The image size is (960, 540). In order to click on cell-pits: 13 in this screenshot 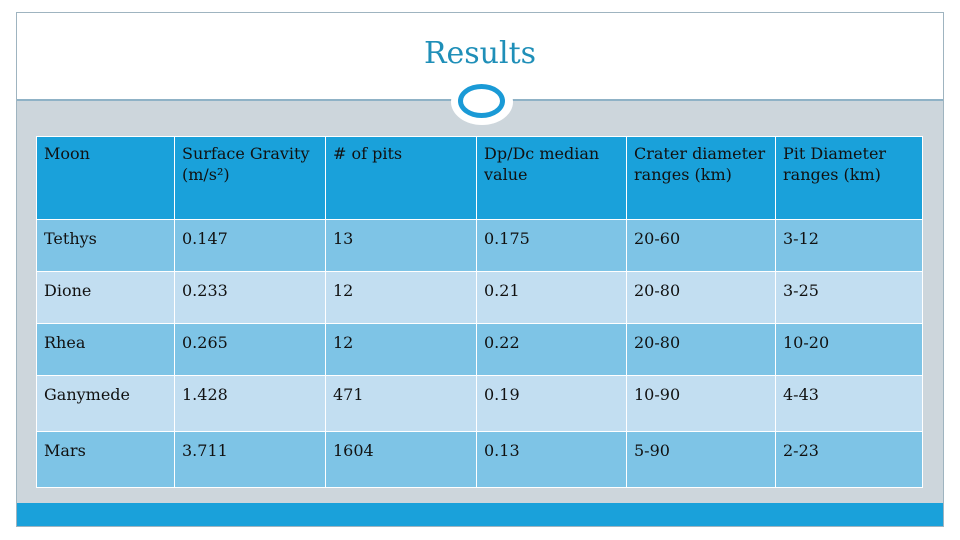, I will do `click(401, 245)`.